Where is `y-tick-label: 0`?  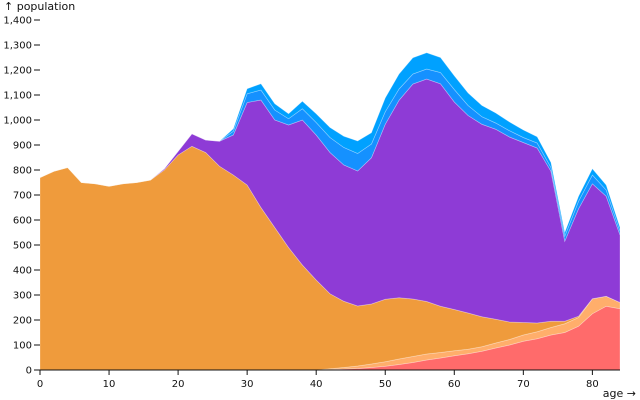
y-tick-label: 0 is located at coordinates (29, 371).